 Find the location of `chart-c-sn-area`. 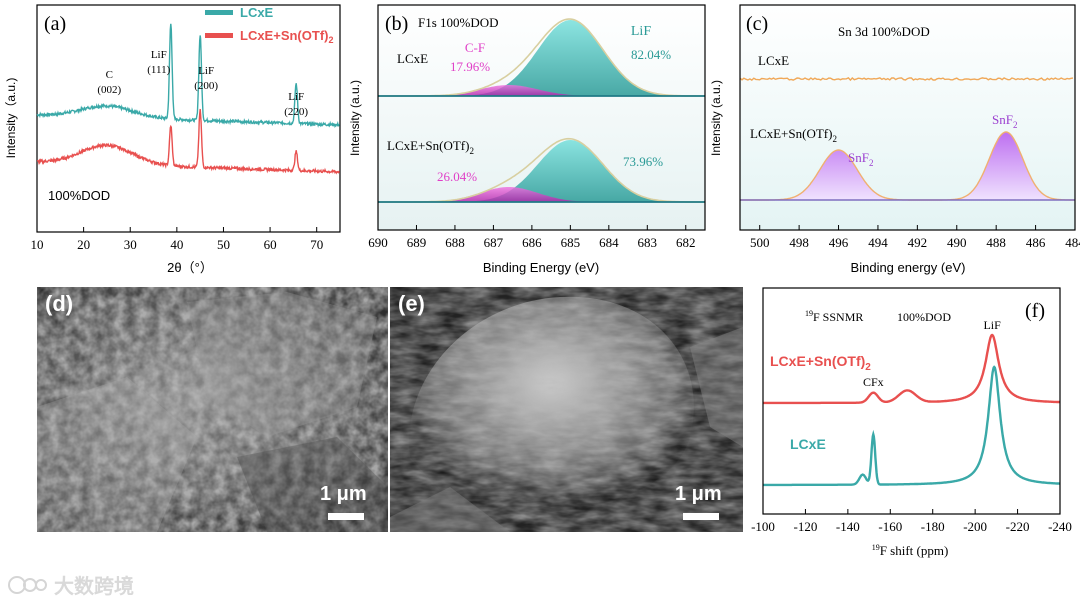

chart-c-sn-area is located at coordinates (907, 166).